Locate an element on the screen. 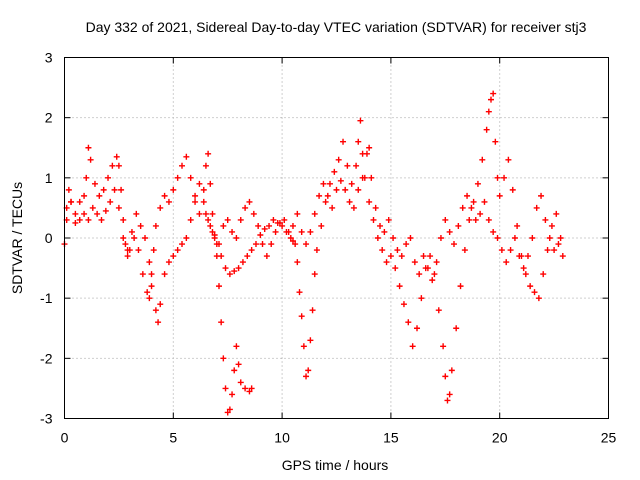 This screenshot has height=480, width=640. y-tick-label: -2 is located at coordinates (46, 358).